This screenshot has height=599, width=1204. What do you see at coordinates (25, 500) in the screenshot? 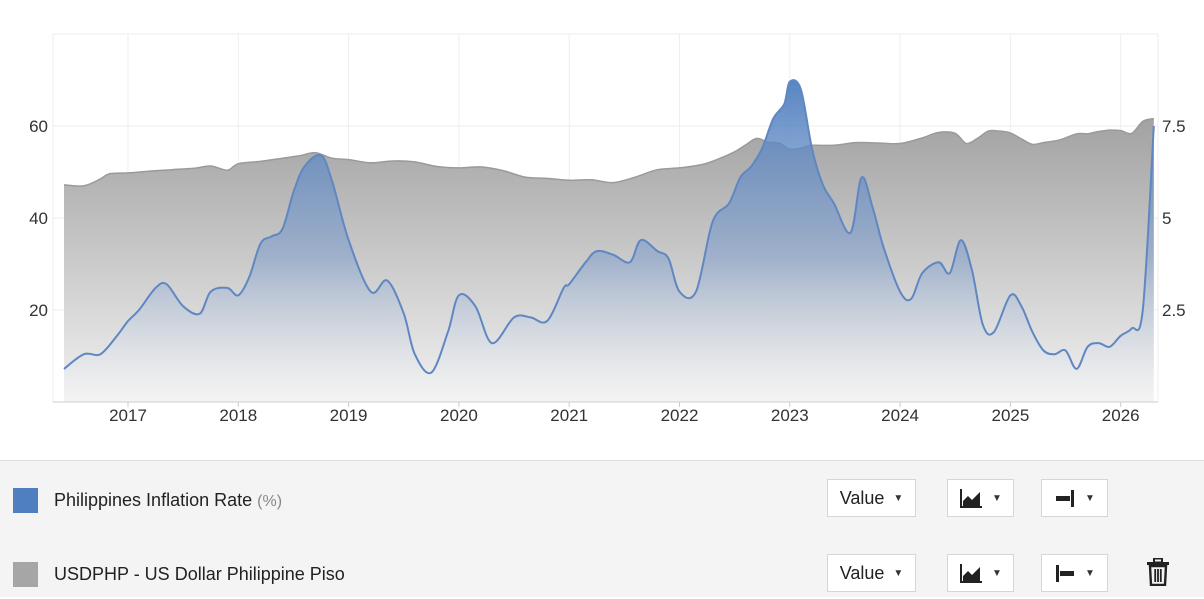
I see `inflation-color-swatch` at bounding box center [25, 500].